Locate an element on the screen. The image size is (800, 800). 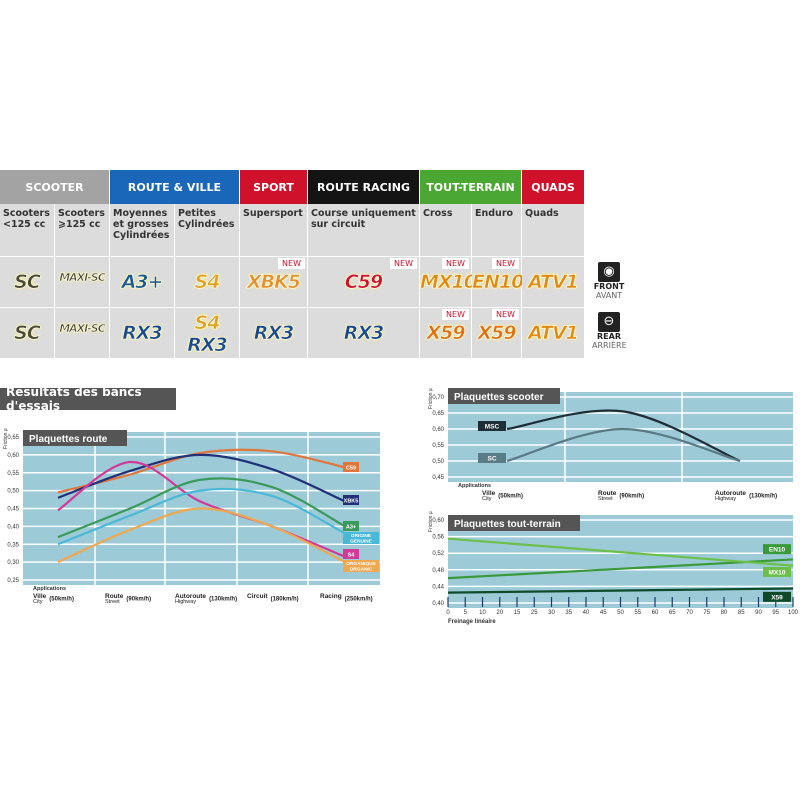
x-tick-label: 100 is located at coordinates (793, 613).